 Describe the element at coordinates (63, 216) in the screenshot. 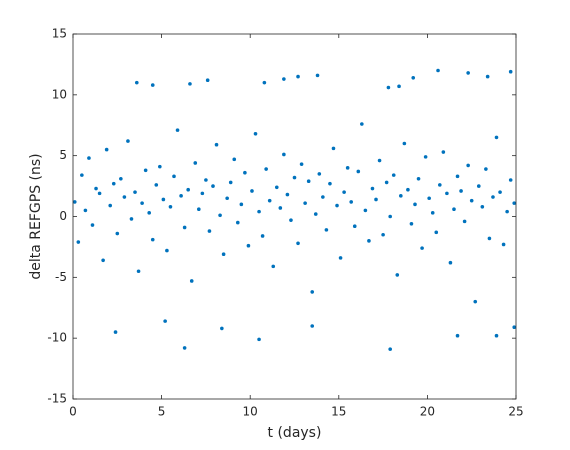

I see `y-tick-label: 0` at that location.